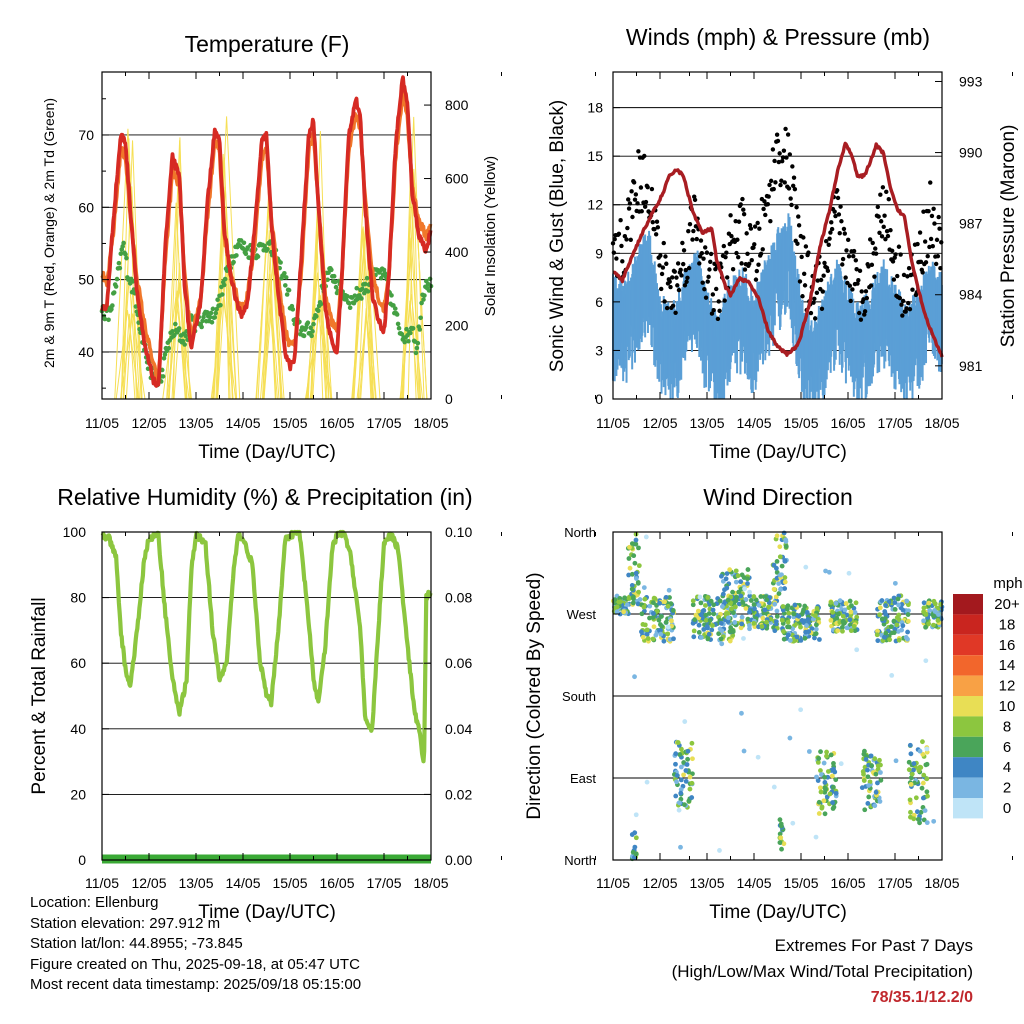 The width and height of the screenshot is (1024, 1024). What do you see at coordinates (125, 923) in the screenshot?
I see `station-elevation: Station elevation: 297.912 m` at bounding box center [125, 923].